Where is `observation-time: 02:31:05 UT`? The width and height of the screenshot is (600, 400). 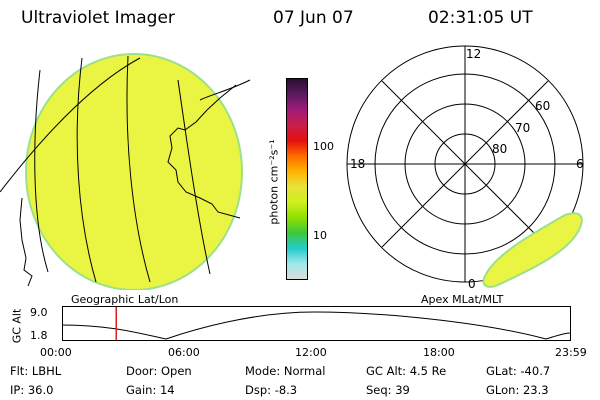 observation-time: 02:31:05 UT is located at coordinates (480, 18).